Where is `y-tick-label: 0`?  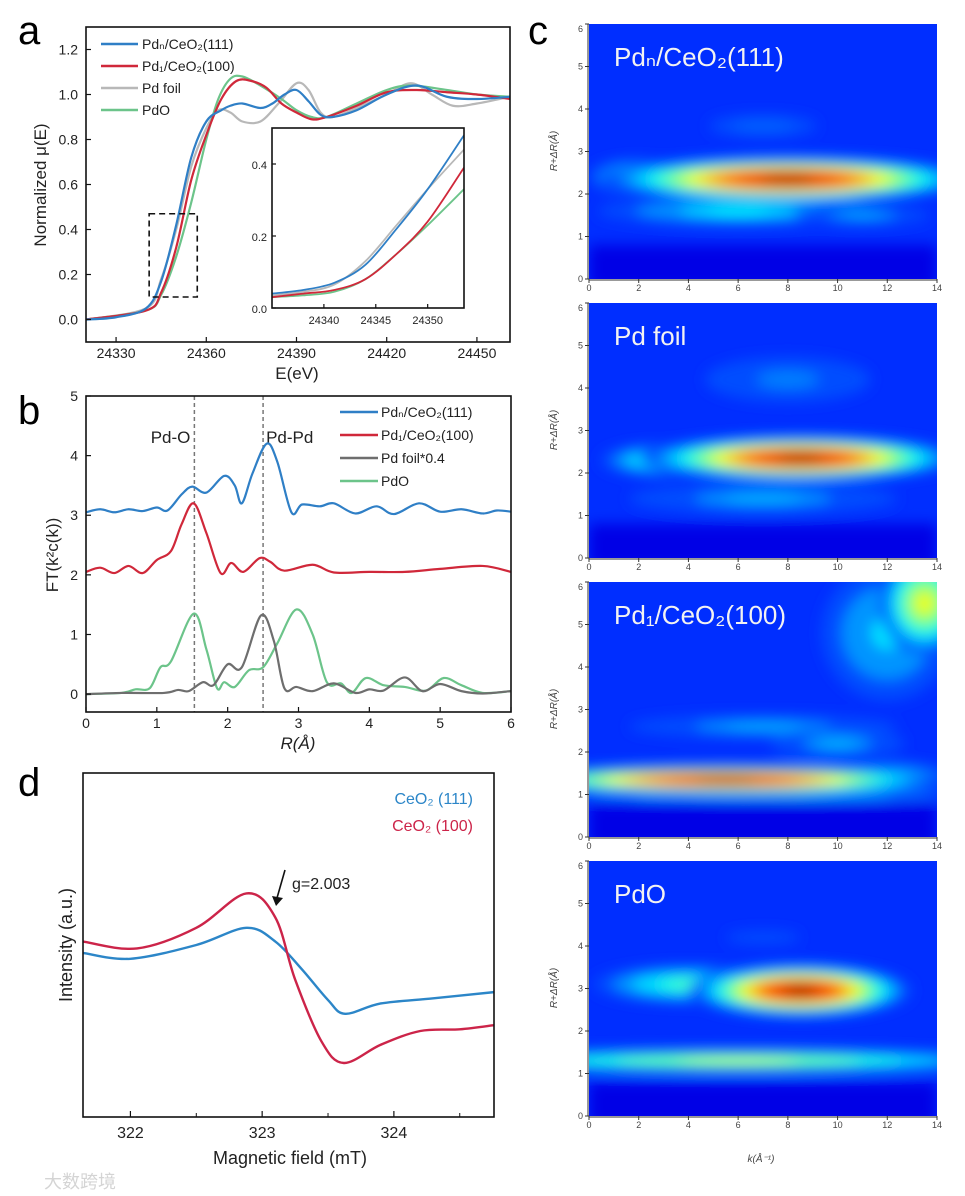 y-tick-label: 0 is located at coordinates (74, 694).